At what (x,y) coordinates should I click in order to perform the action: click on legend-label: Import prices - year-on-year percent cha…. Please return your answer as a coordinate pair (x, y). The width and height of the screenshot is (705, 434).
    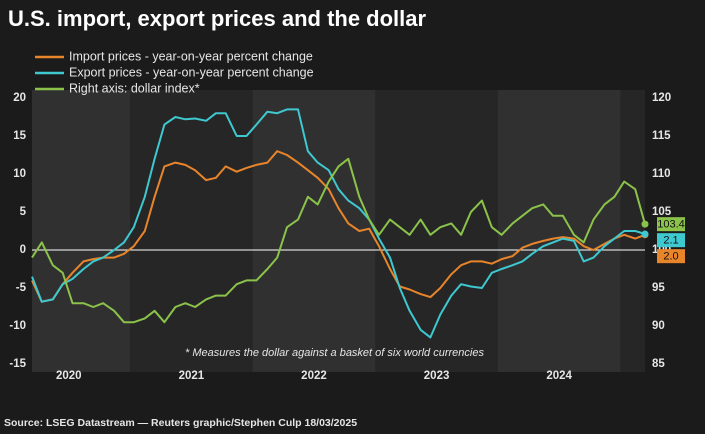
    Looking at the image, I should click on (191, 56).